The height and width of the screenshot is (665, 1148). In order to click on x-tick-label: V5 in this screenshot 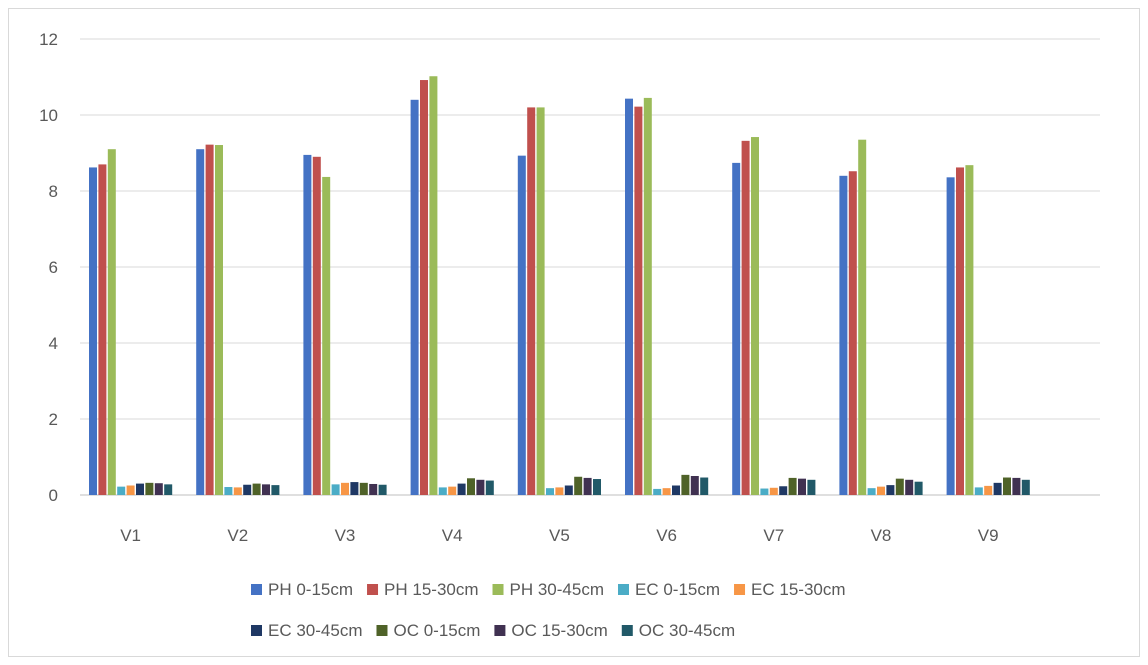, I will do `click(559, 535)`.